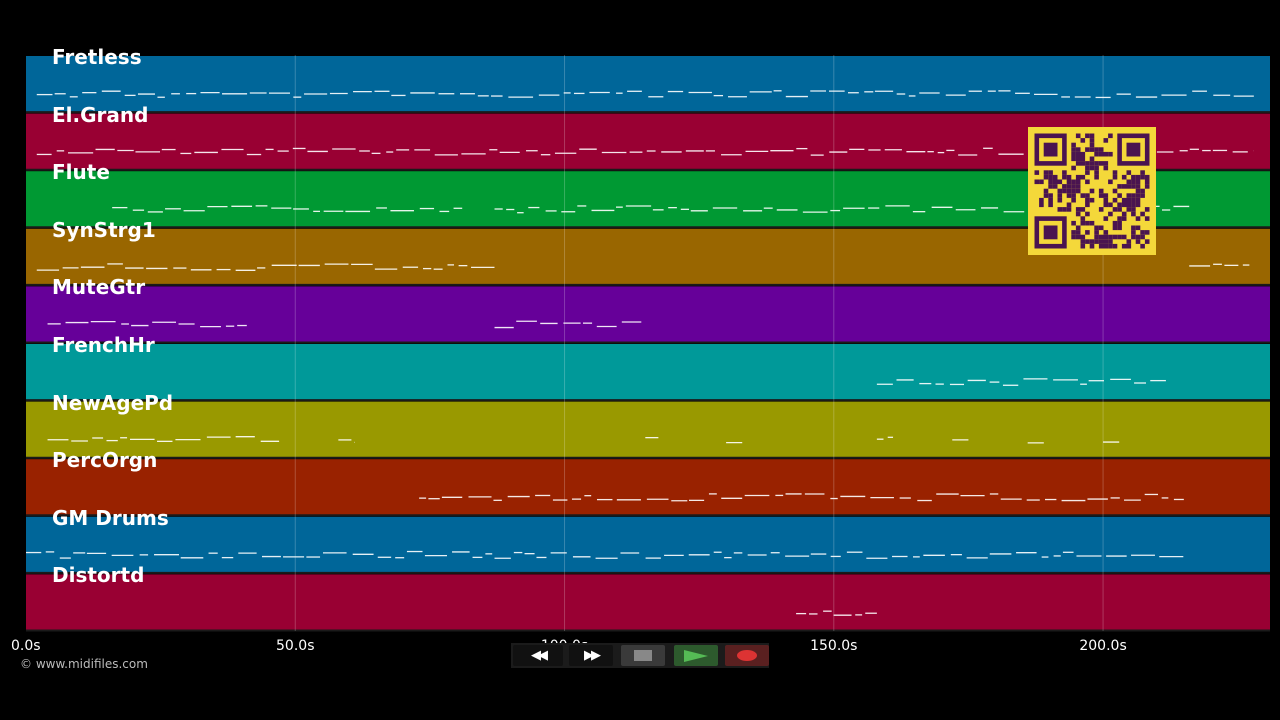 Image resolution: width=1280 pixels, height=720 pixels. Describe the element at coordinates (26, 646) in the screenshot. I see `axis-tick-label: 0.0s` at that location.